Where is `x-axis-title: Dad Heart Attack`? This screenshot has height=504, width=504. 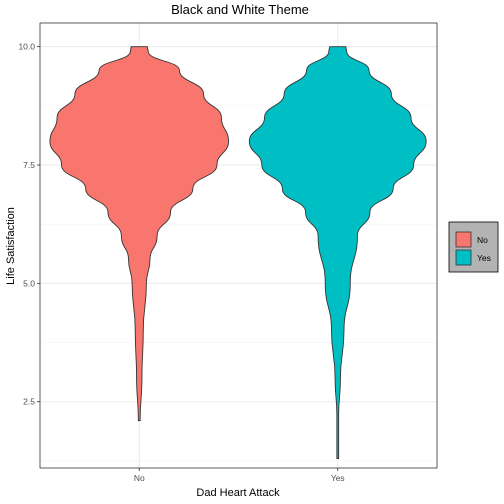 x-axis-title: Dad Heart Attack is located at coordinates (238, 493).